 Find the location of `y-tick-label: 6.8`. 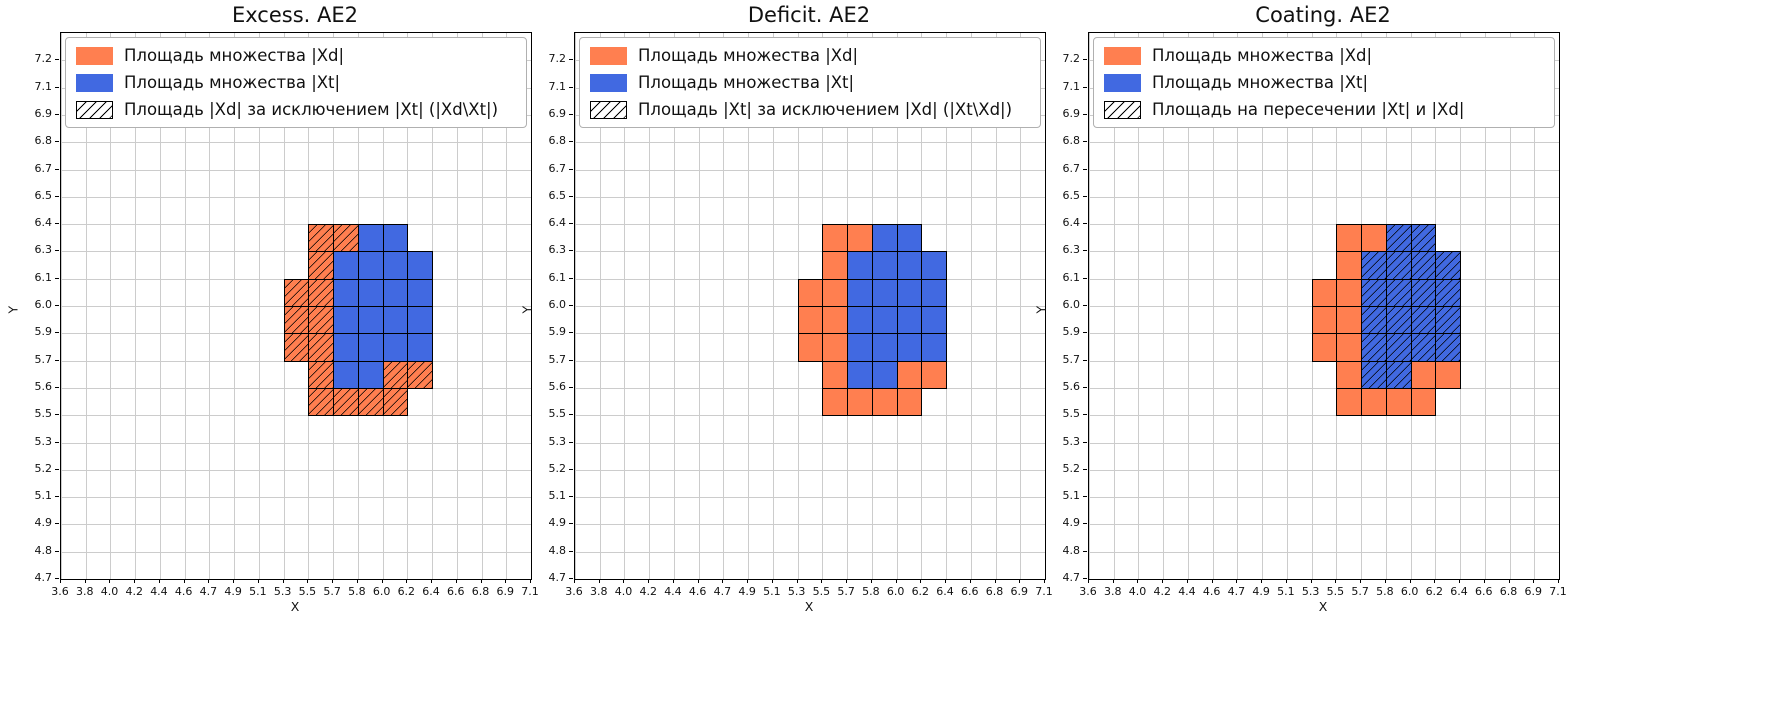

y-tick-label: 6.8 is located at coordinates (557, 141).